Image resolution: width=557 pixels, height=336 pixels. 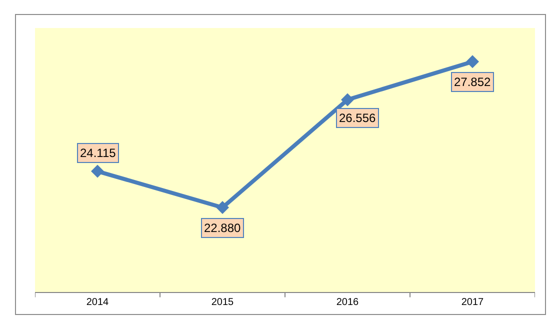 I want to click on data-label: 24.115, so click(x=98, y=153).